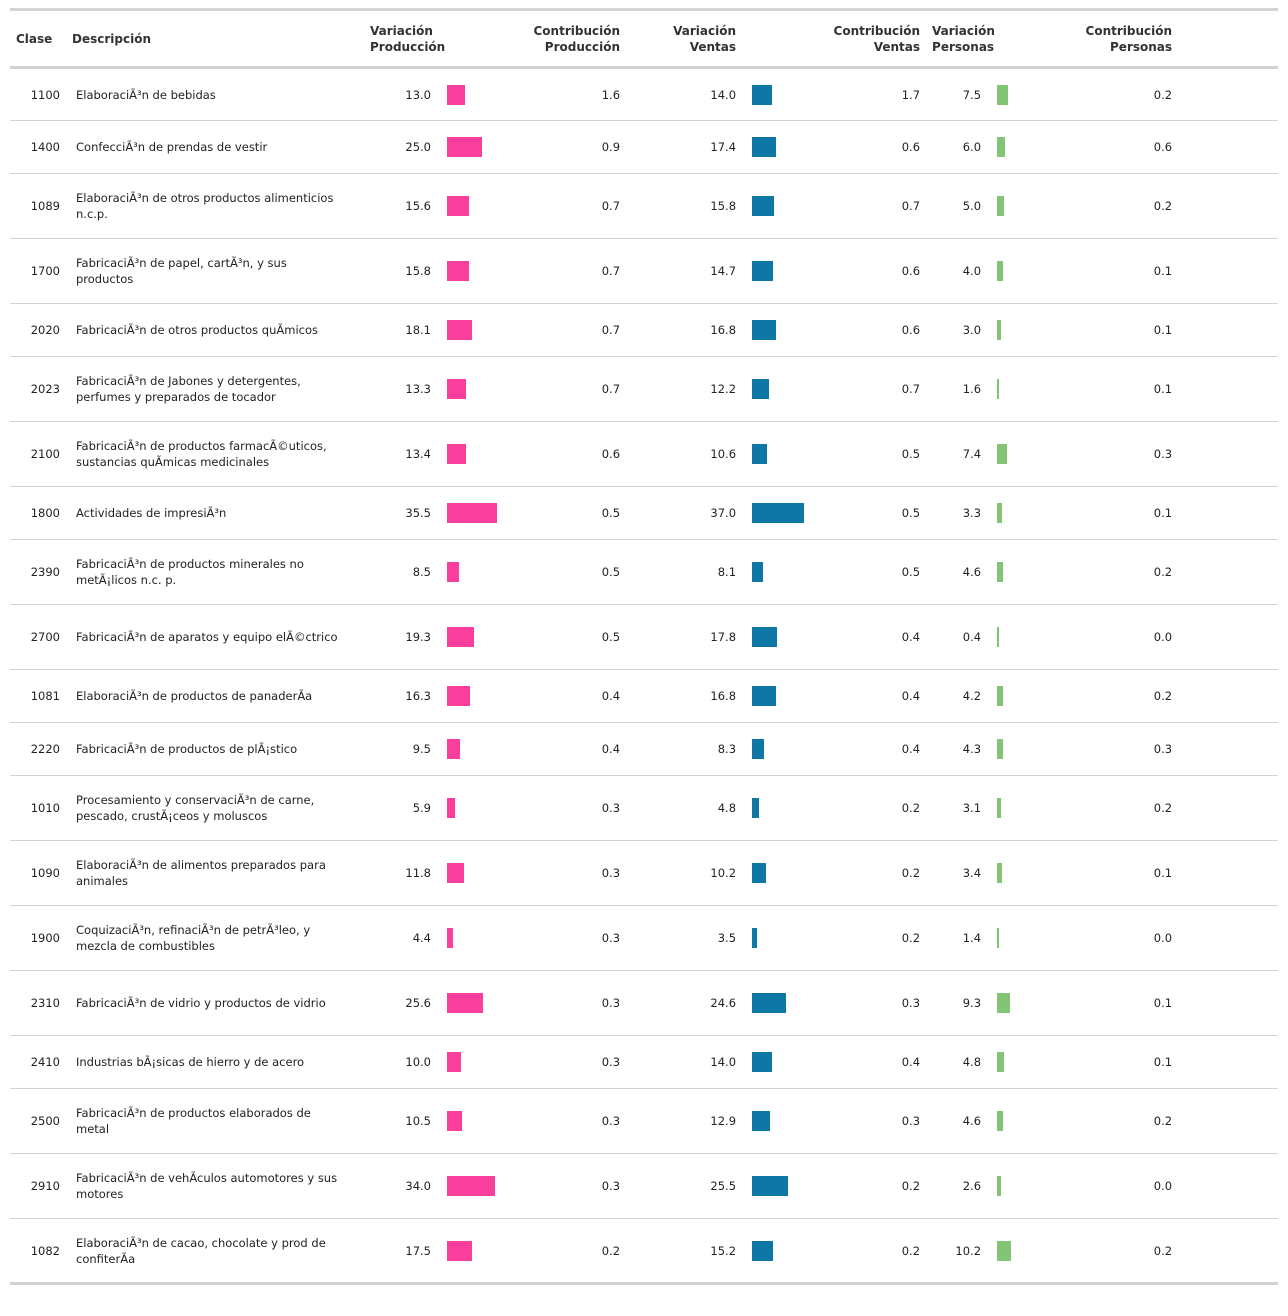 Image resolution: width=1288 pixels, height=1316 pixels. What do you see at coordinates (723, 1250) in the screenshot?
I see `variacion-ventas-value: 15.2` at bounding box center [723, 1250].